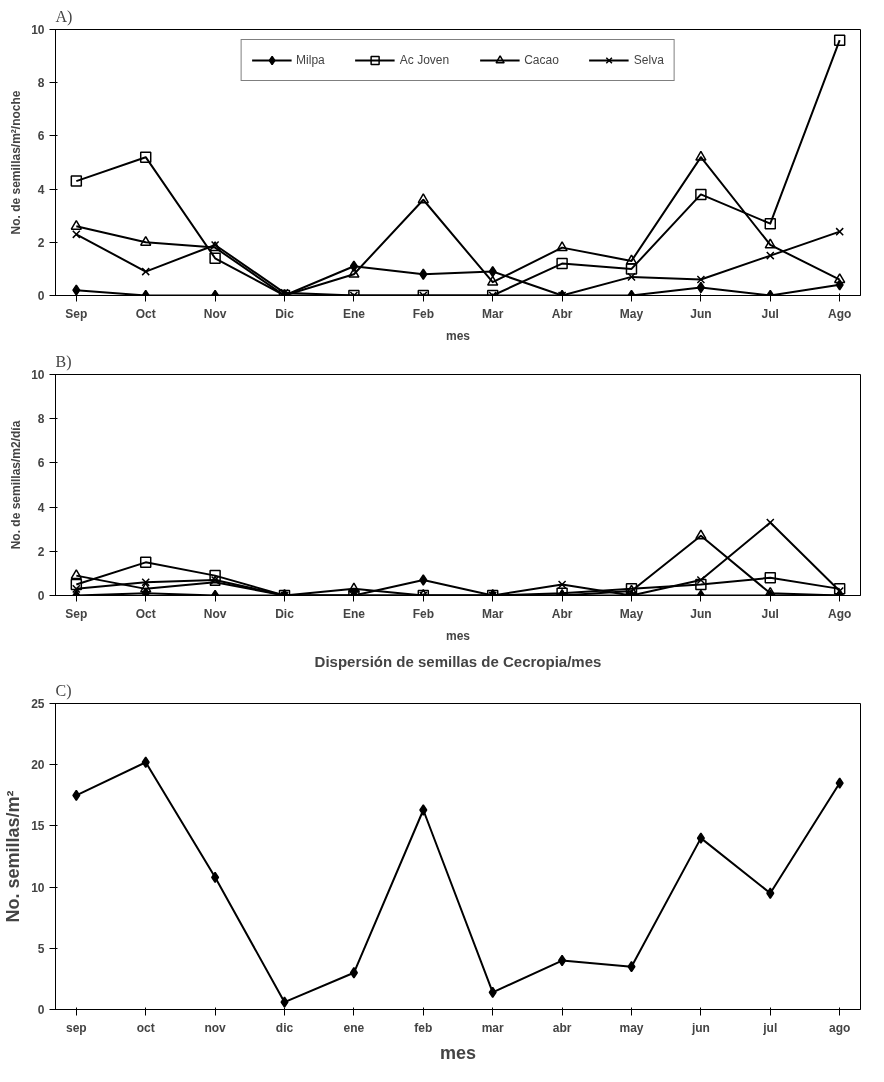 The height and width of the screenshot is (1082, 884). I want to click on text: C), so click(63, 690).